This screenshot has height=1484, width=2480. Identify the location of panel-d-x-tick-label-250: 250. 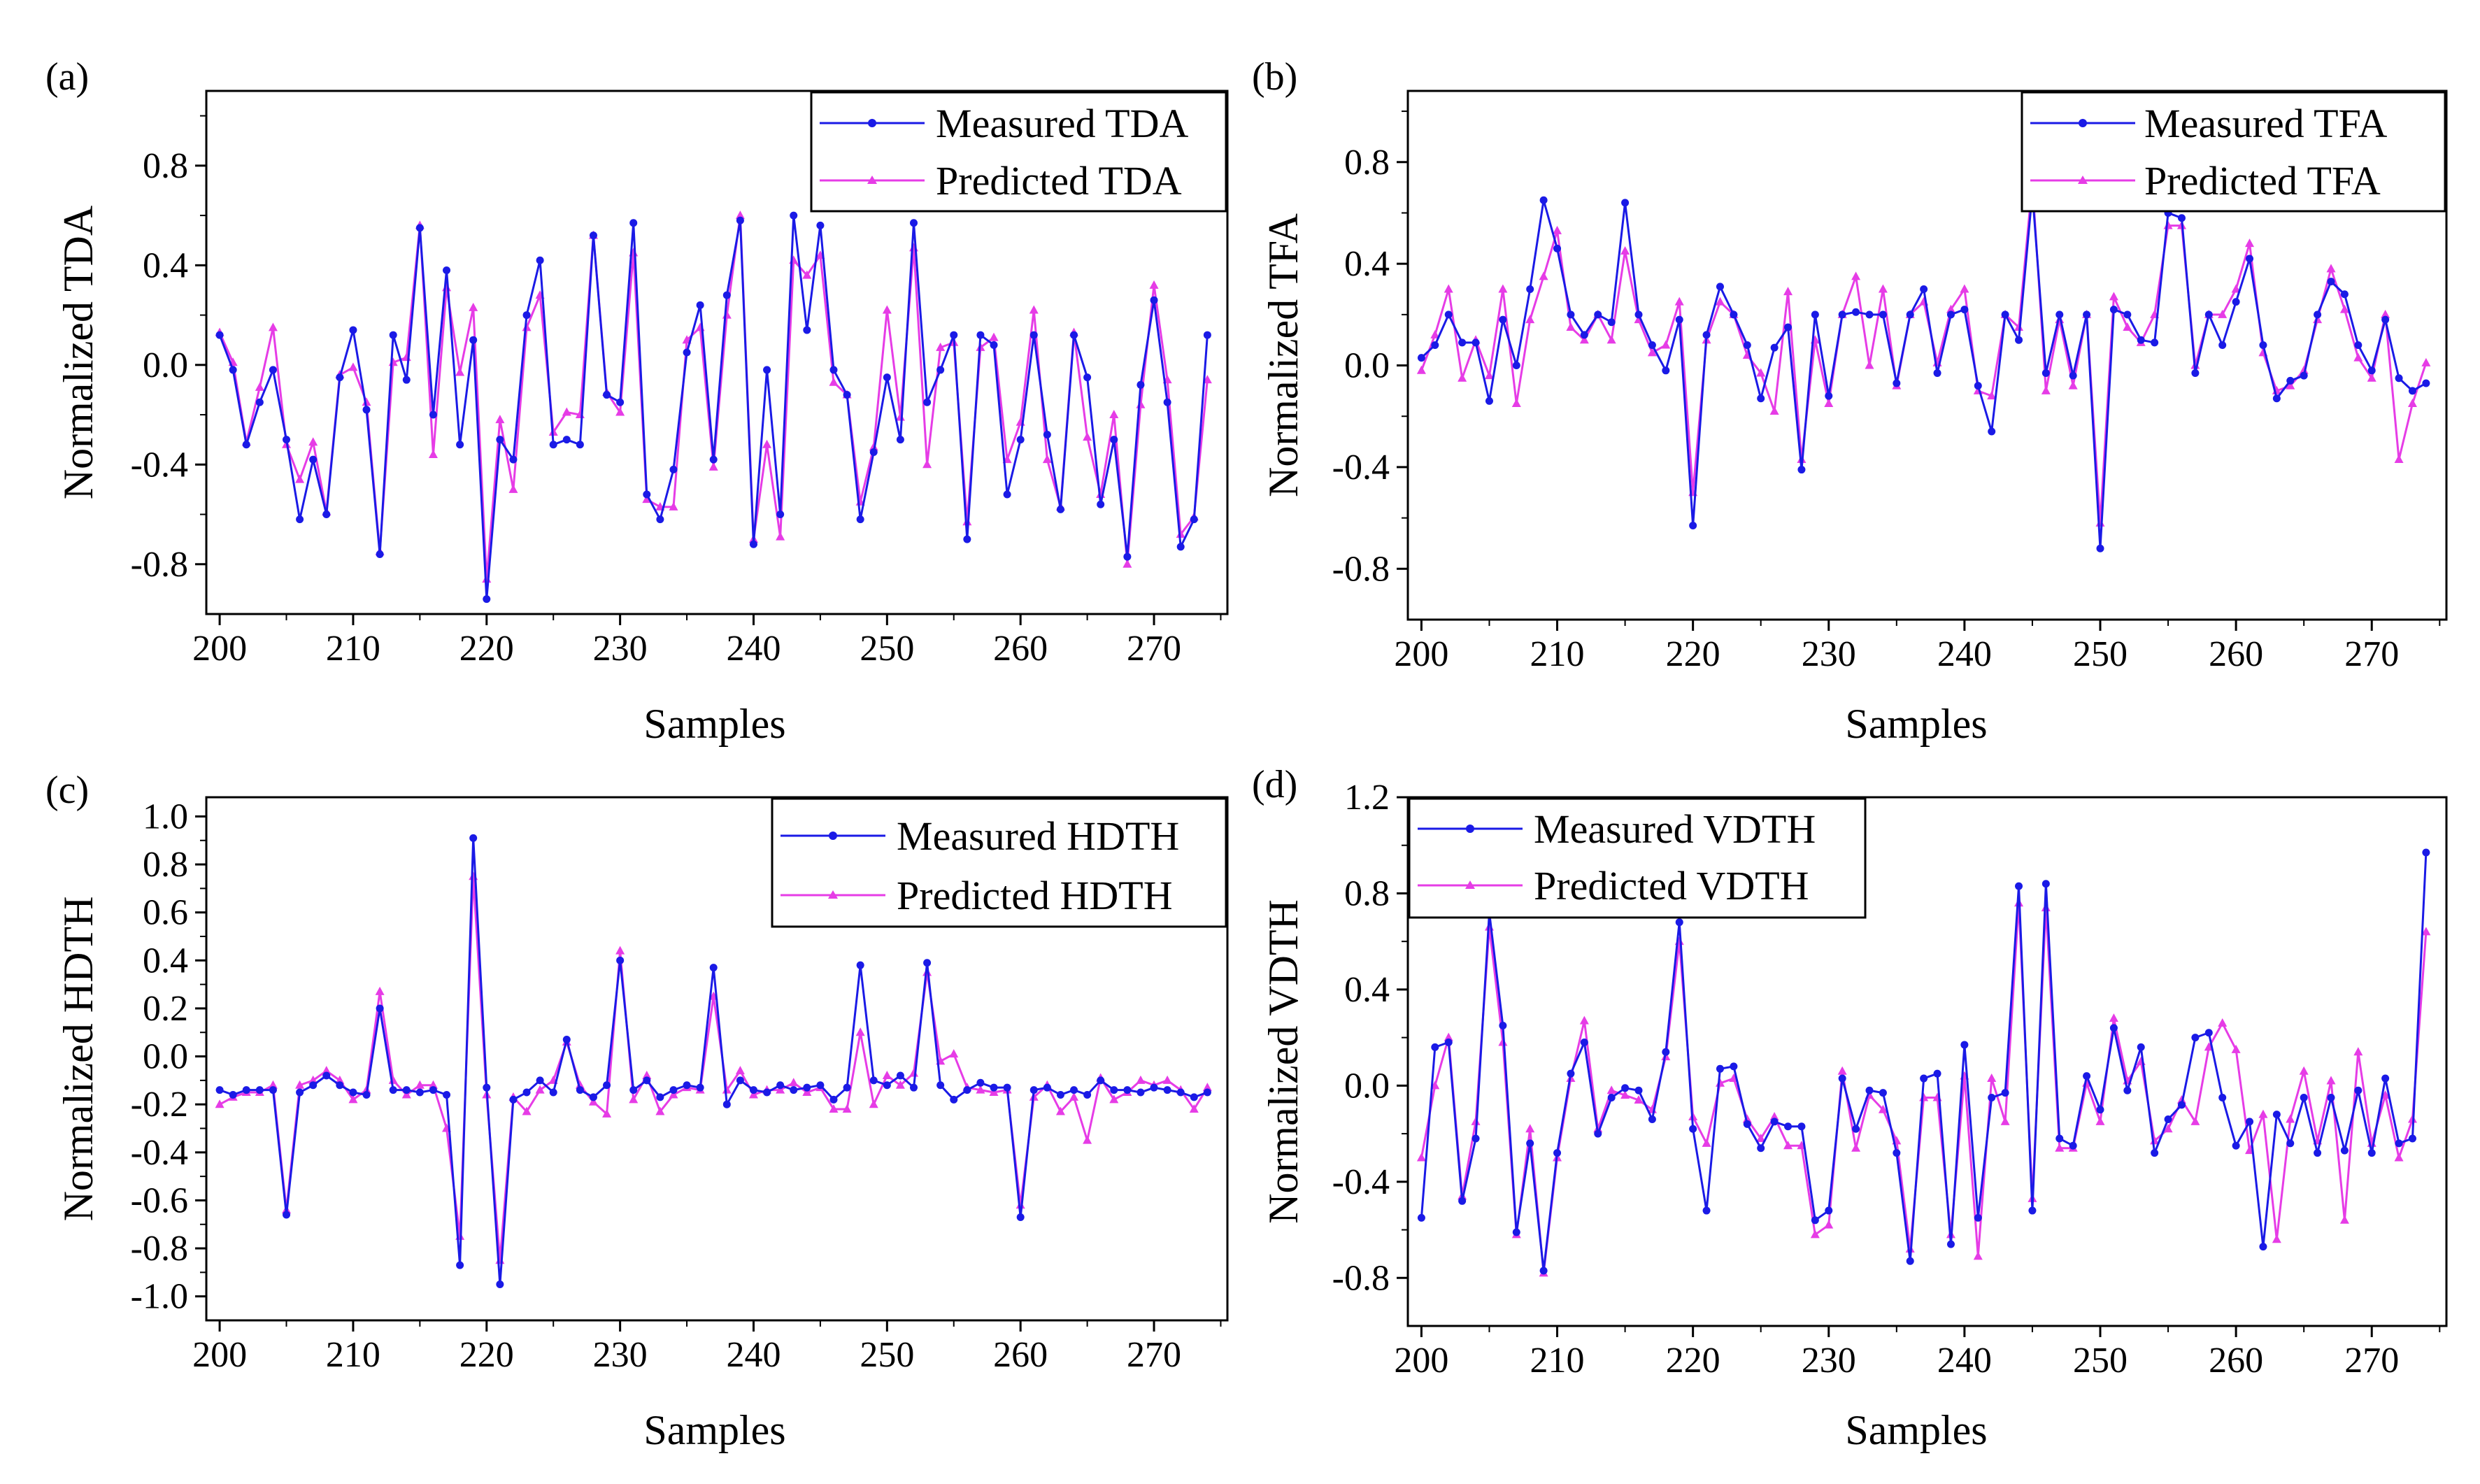
(2100, 1361).